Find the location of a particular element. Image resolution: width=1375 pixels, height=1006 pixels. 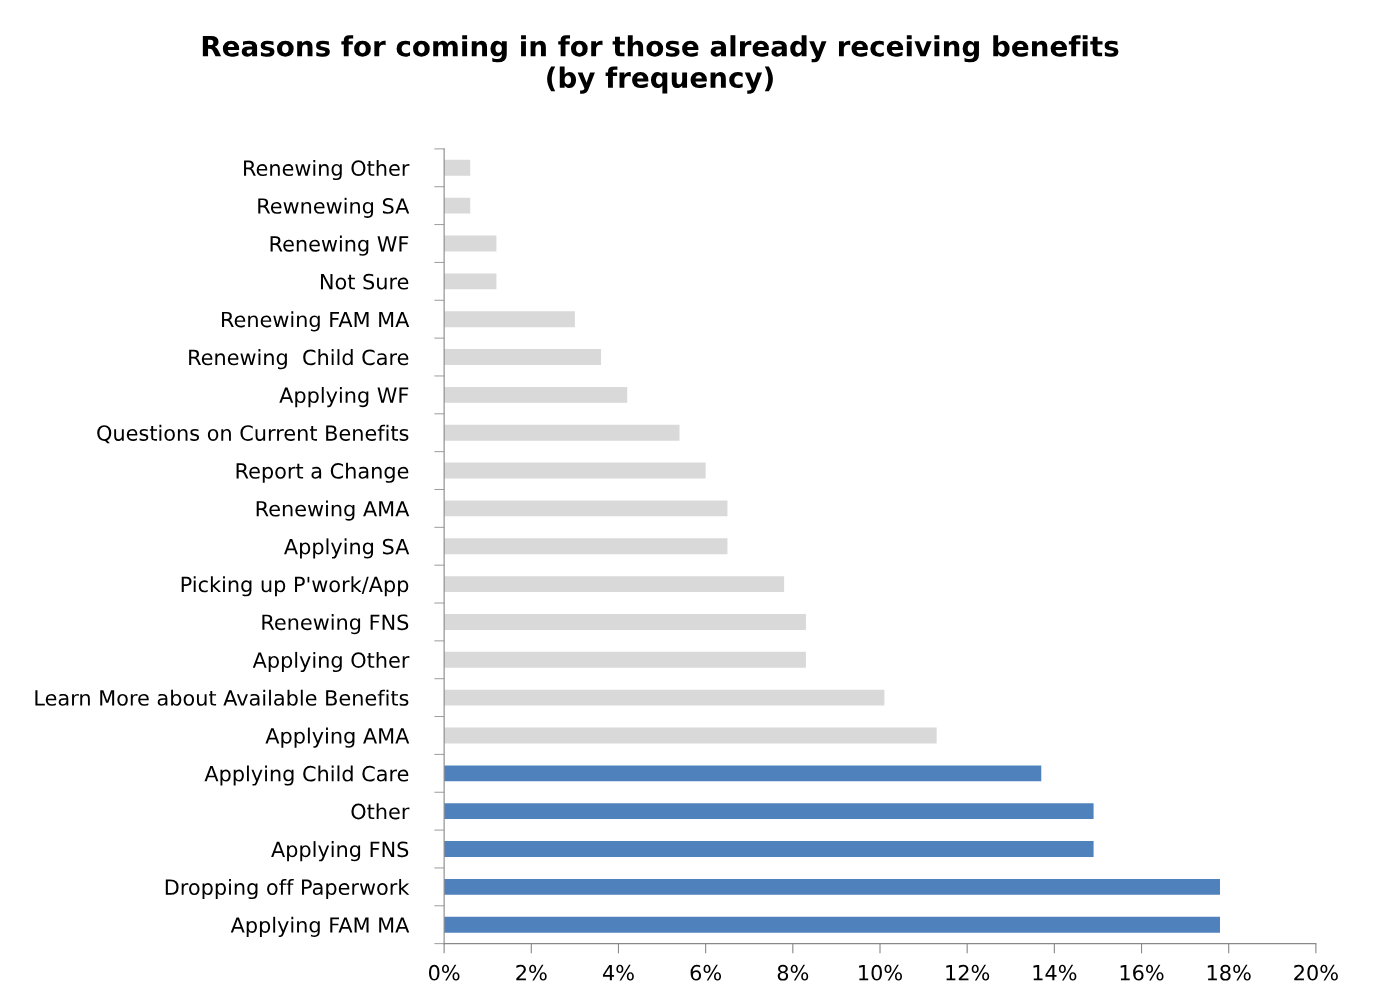

x-tick-label: 2% is located at coordinates (531, 972).